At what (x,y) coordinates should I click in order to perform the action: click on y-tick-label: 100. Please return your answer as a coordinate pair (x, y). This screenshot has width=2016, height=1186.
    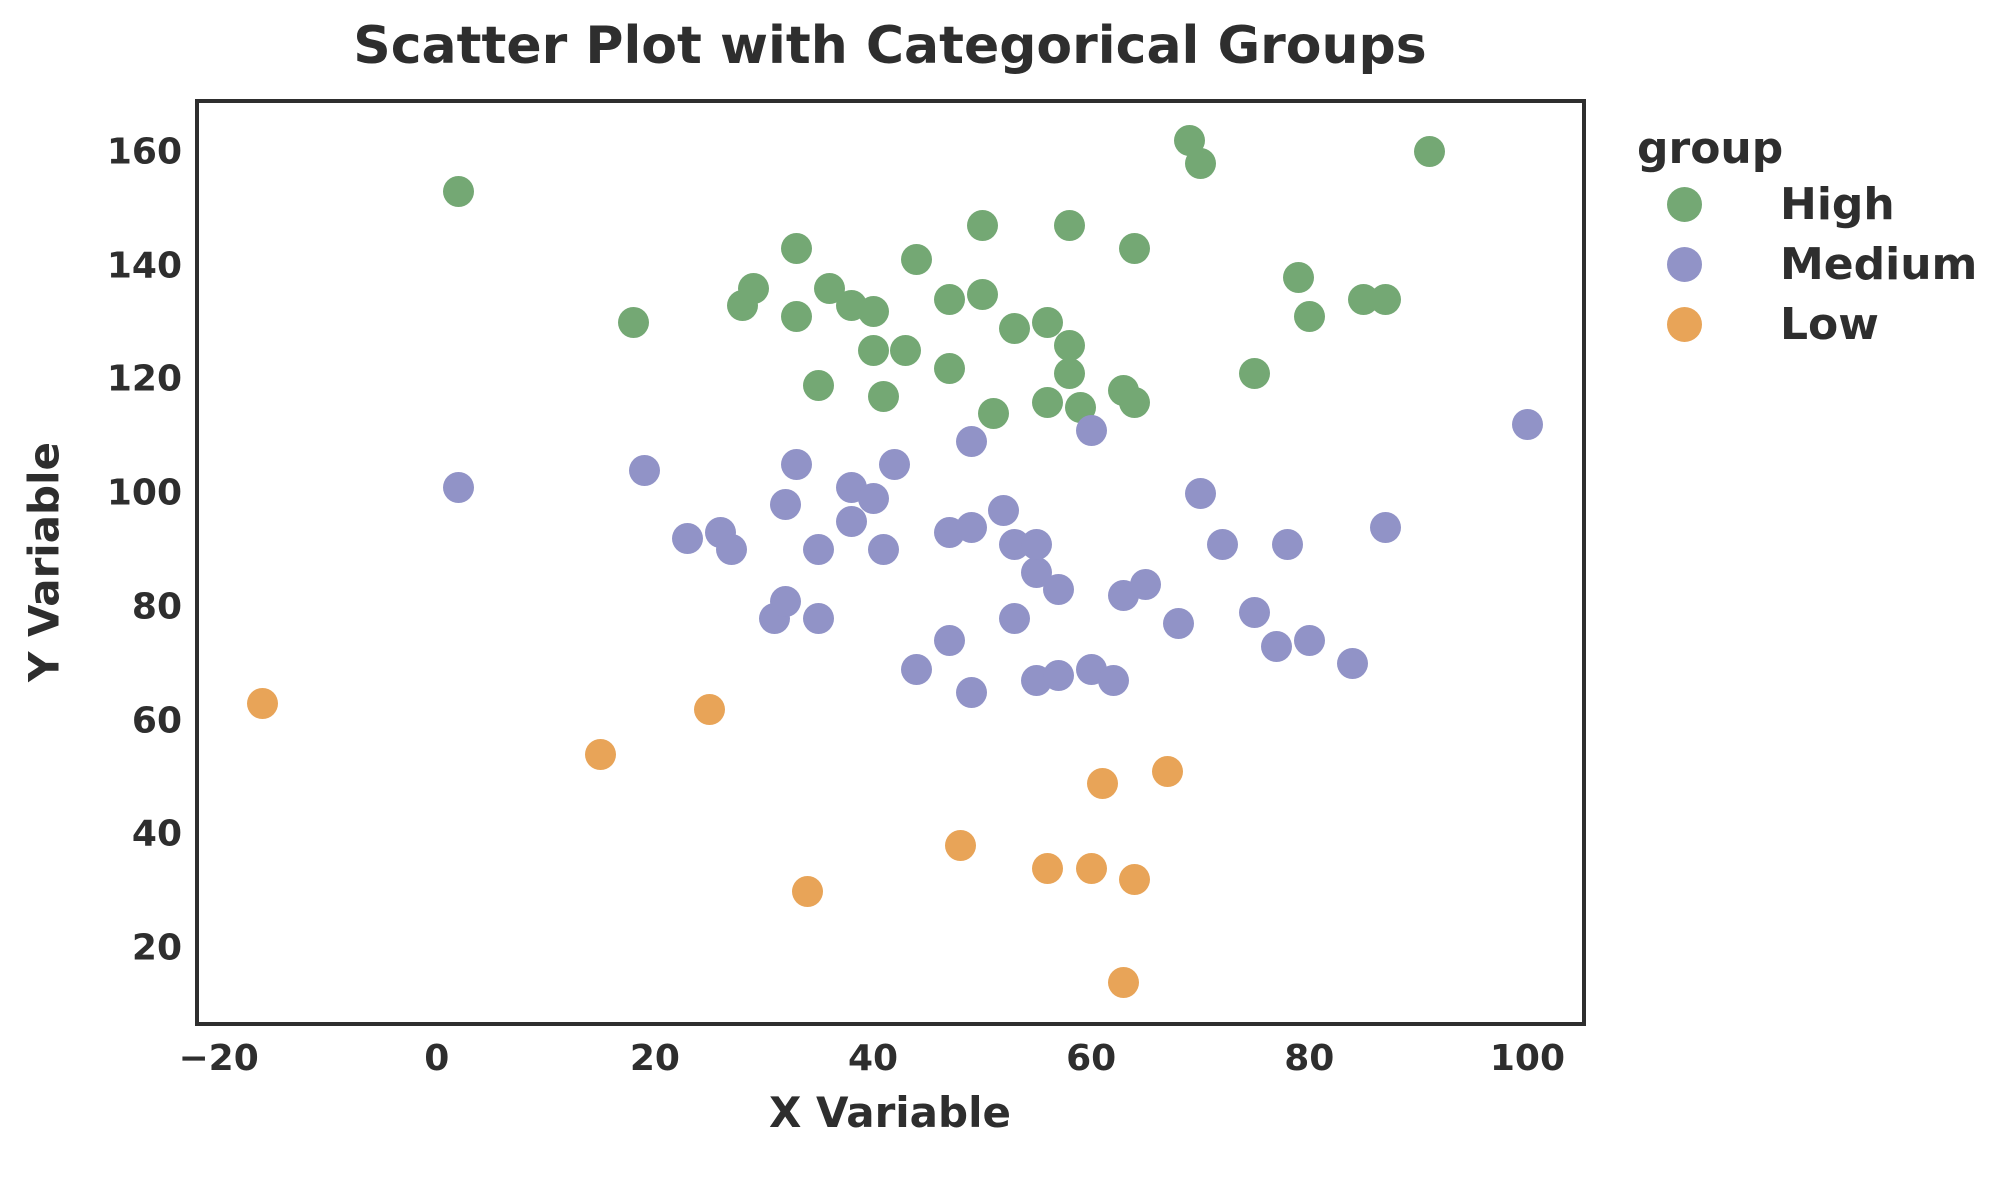
    Looking at the image, I should click on (144, 493).